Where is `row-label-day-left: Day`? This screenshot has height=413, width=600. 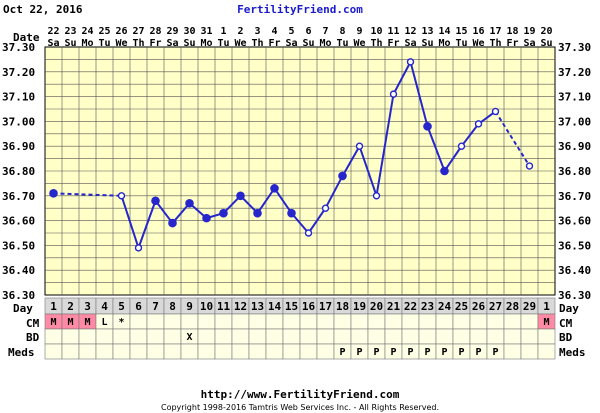
row-label-day-left: Day is located at coordinates (23, 308).